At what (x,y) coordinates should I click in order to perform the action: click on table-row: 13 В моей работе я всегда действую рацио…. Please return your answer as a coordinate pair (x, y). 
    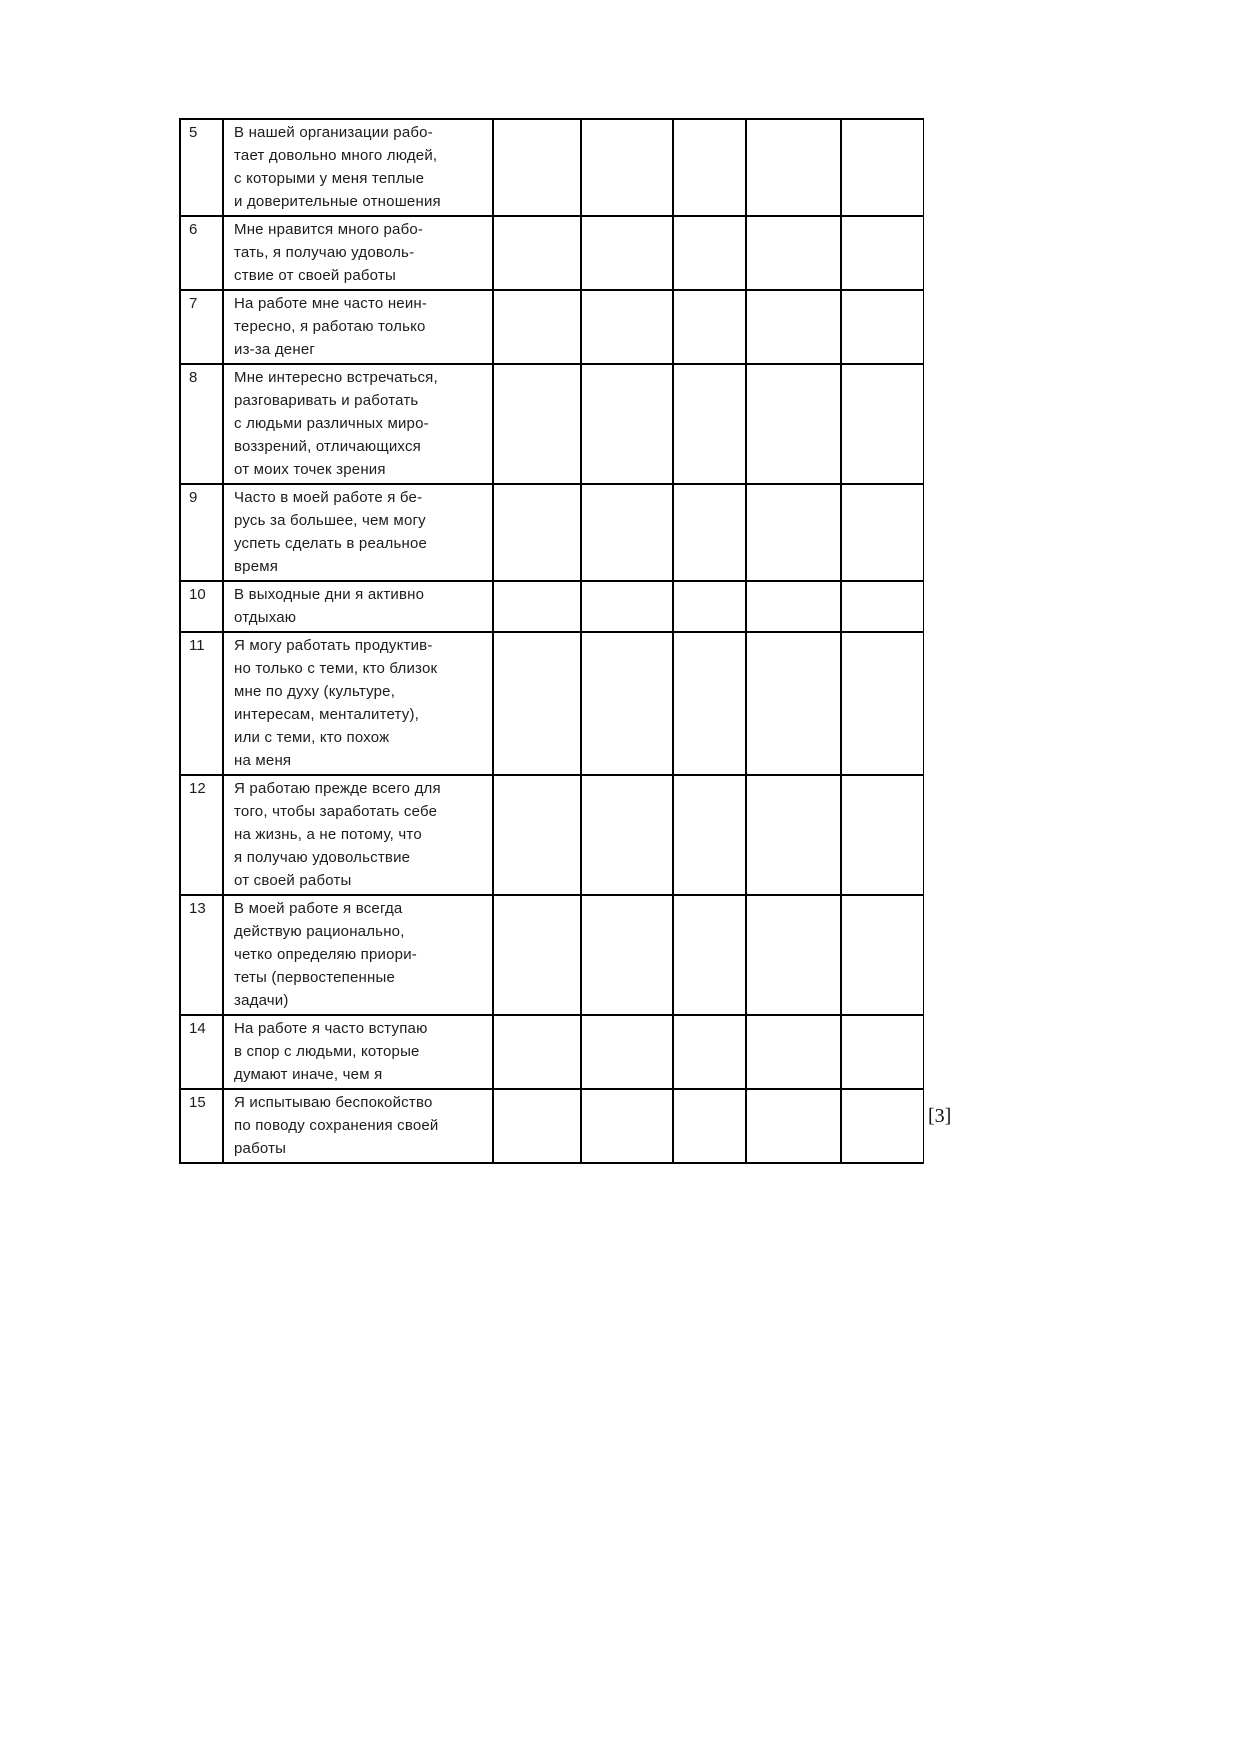
    Looking at the image, I should click on (551, 955).